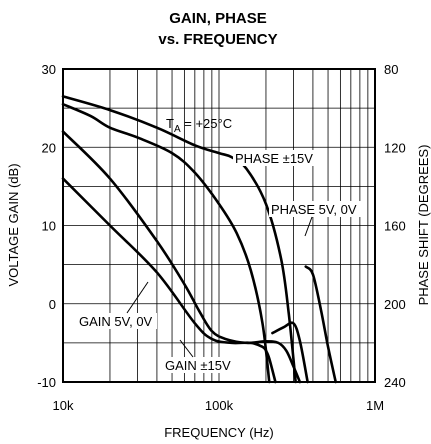 This screenshot has height=444, width=431. What do you see at coordinates (170, 123) in the screenshot?
I see `temp-prefix: T` at bounding box center [170, 123].